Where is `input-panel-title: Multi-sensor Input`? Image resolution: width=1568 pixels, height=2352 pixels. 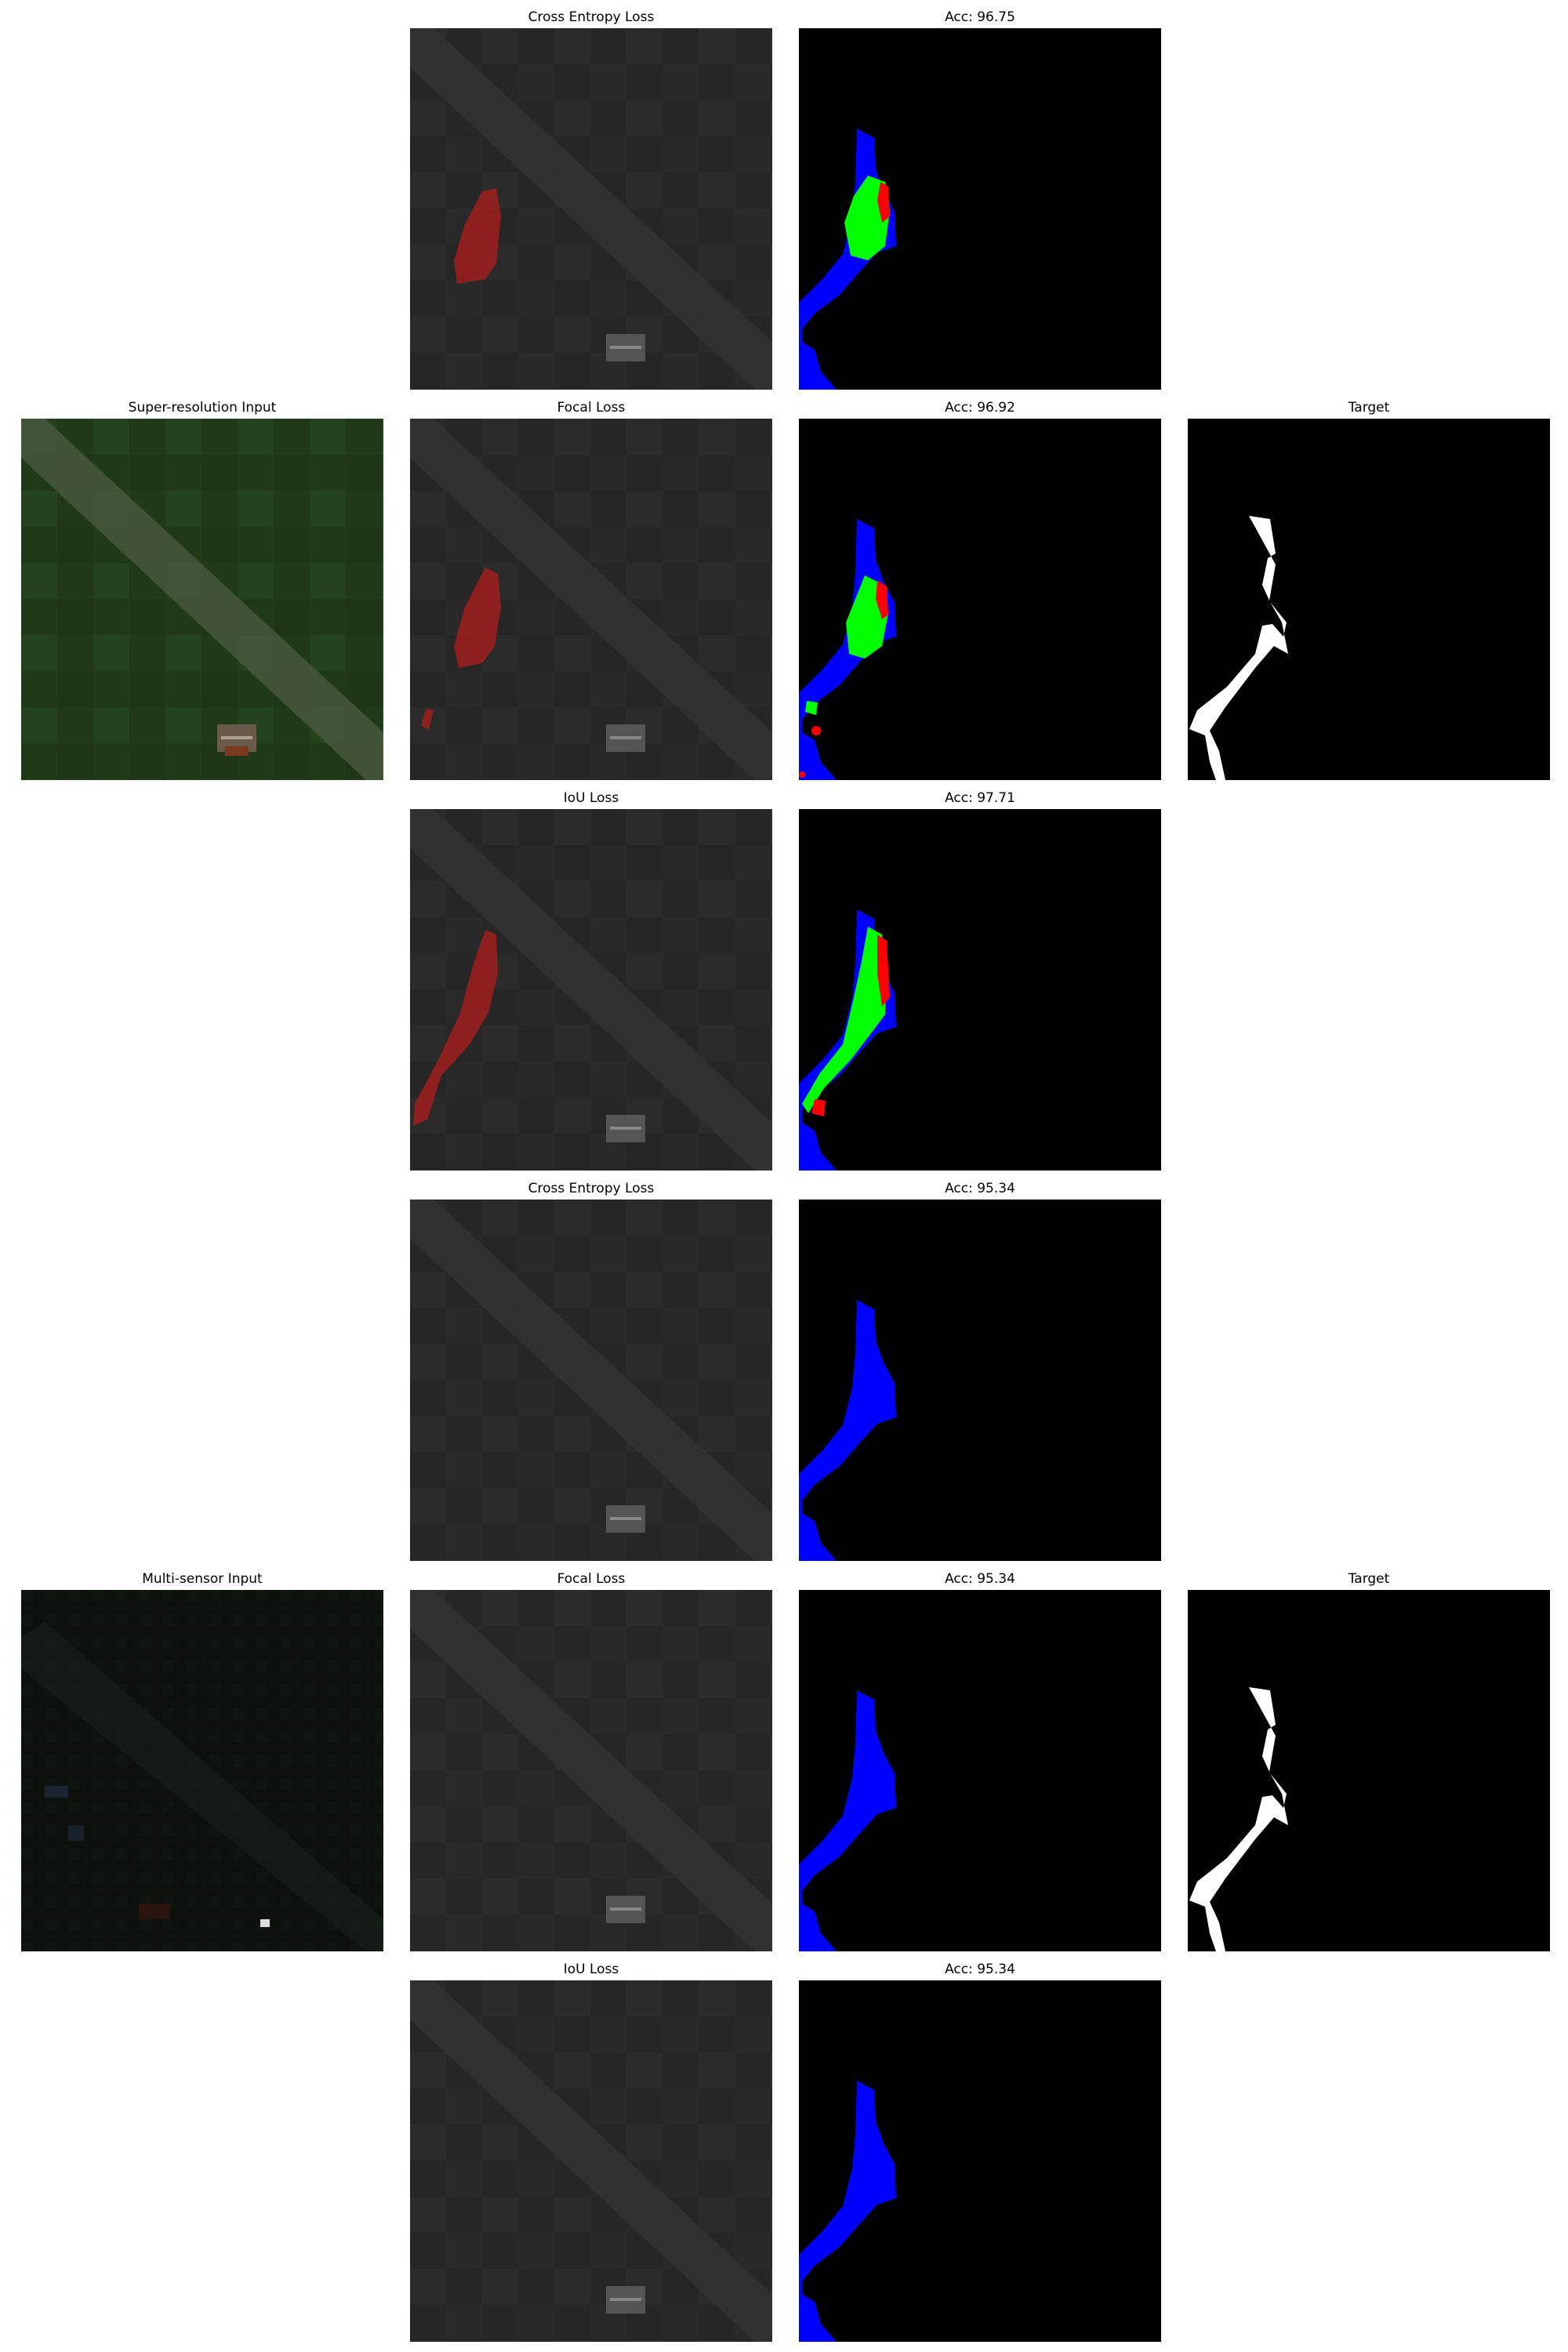 input-panel-title: Multi-sensor Input is located at coordinates (202, 1579).